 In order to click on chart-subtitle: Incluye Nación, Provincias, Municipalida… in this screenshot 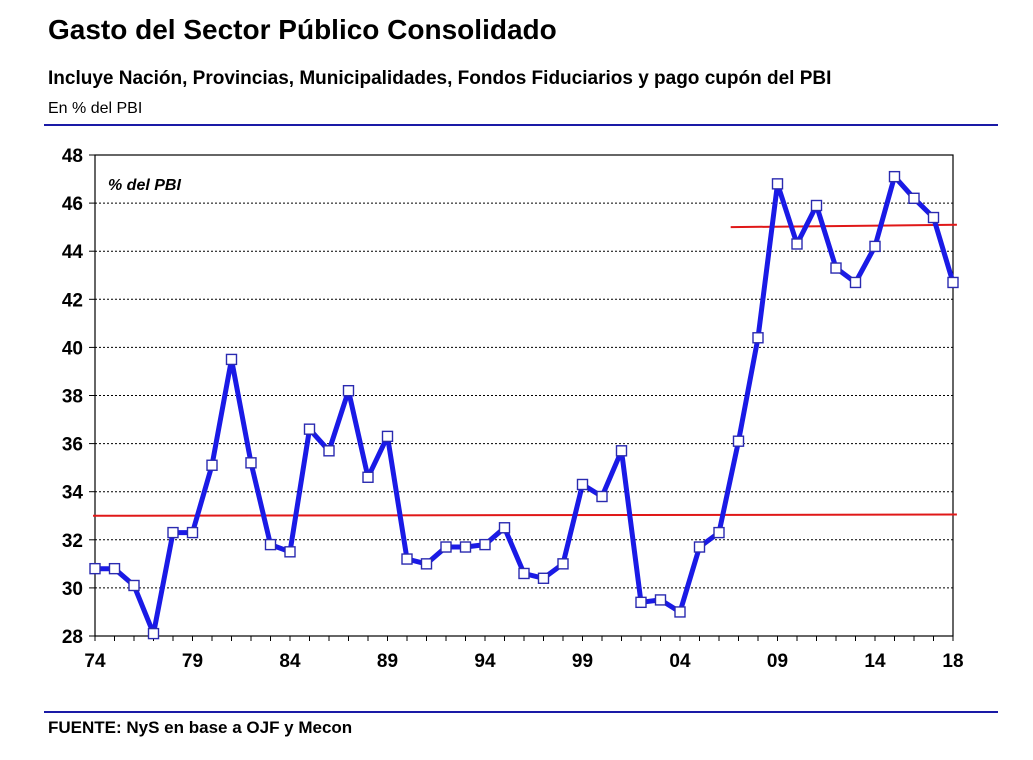, I will do `click(440, 78)`.